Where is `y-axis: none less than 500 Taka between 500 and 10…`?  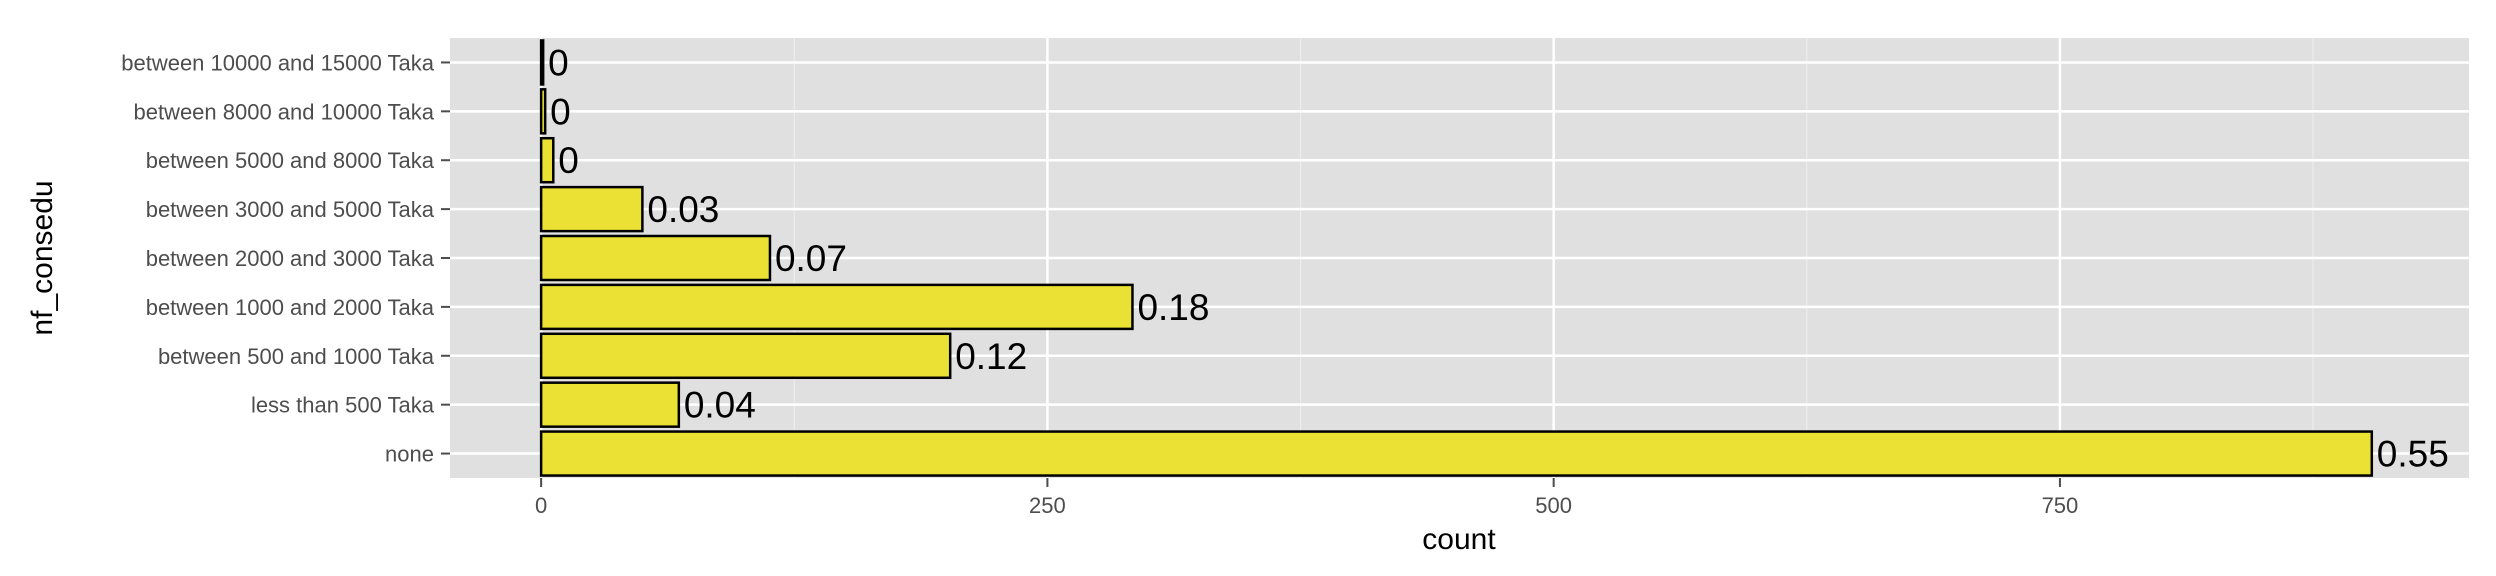 y-axis: none less than 500 Taka between 500 and 10… is located at coordinates (285, 258).